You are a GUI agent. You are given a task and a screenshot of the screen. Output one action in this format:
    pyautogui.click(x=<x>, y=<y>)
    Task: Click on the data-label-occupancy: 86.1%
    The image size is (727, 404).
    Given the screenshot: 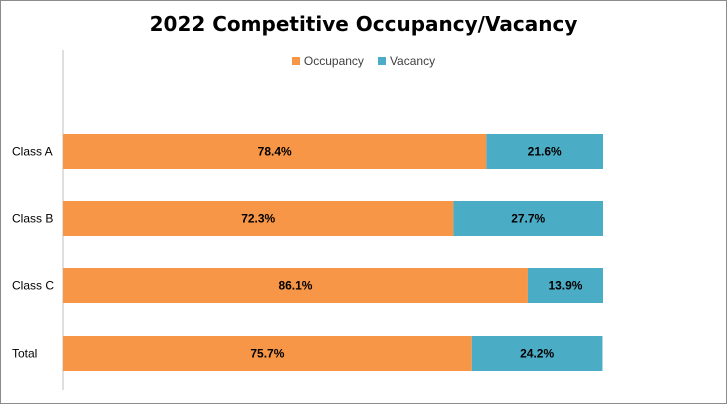 What is the action you would take?
    pyautogui.click(x=295, y=286)
    